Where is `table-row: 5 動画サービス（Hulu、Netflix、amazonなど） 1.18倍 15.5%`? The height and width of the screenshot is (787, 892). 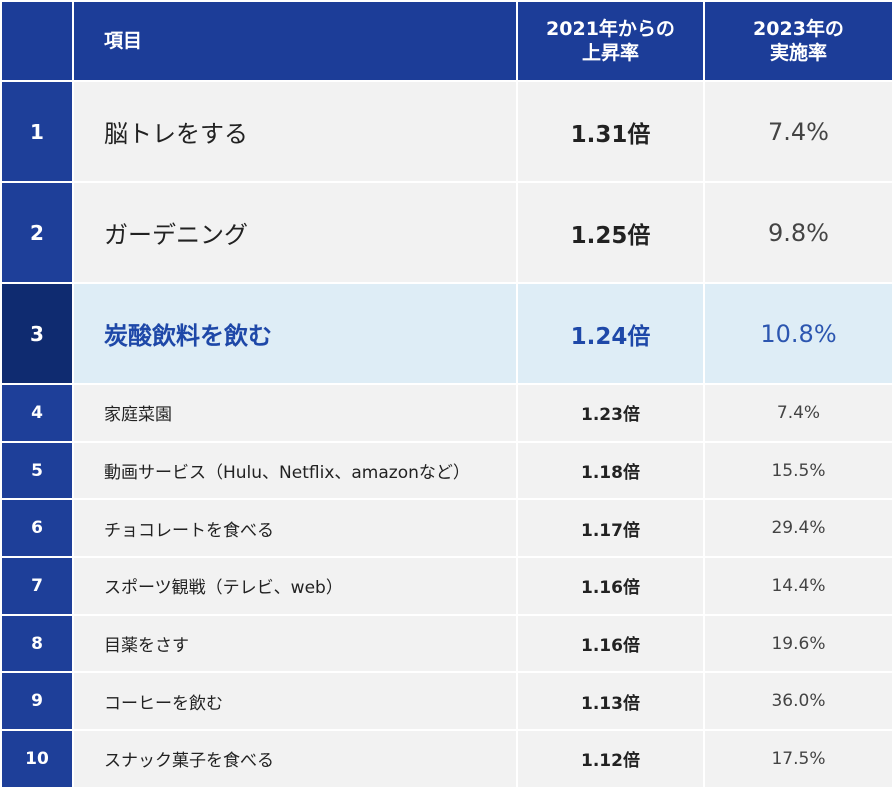 table-row: 5 動画サービス（Hulu、Netflix、amazonなど） 1.18倍 15.5% is located at coordinates (446, 470).